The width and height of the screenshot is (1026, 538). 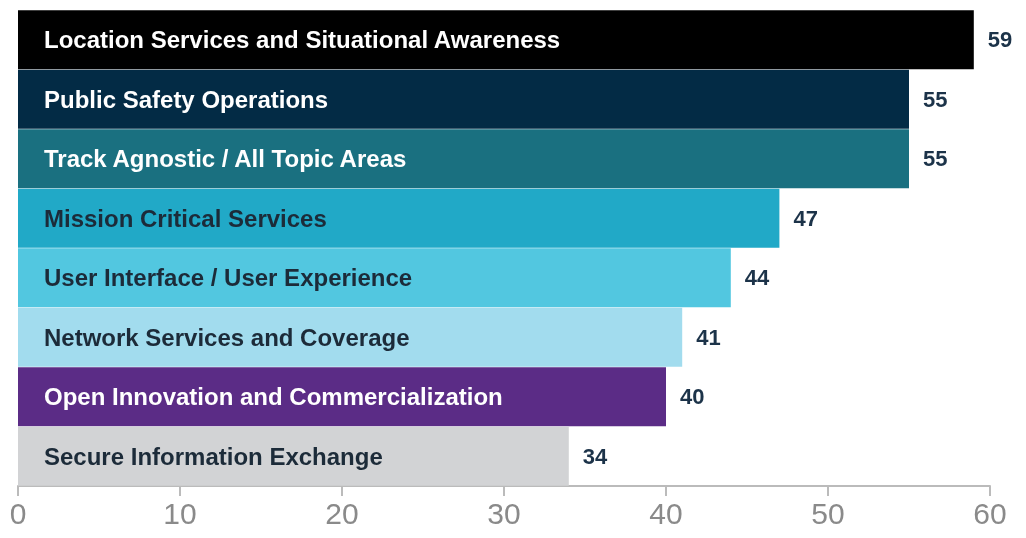 What do you see at coordinates (213, 456) in the screenshot?
I see `y-tick-label: Secure Information Exchange` at bounding box center [213, 456].